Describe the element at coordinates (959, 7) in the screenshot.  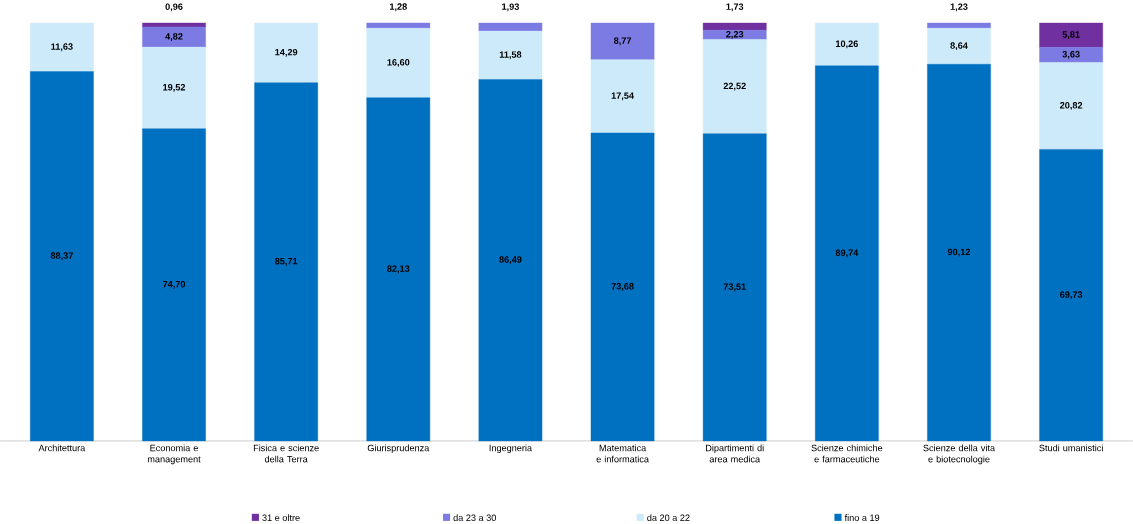
I see `data-label: 1,23` at that location.